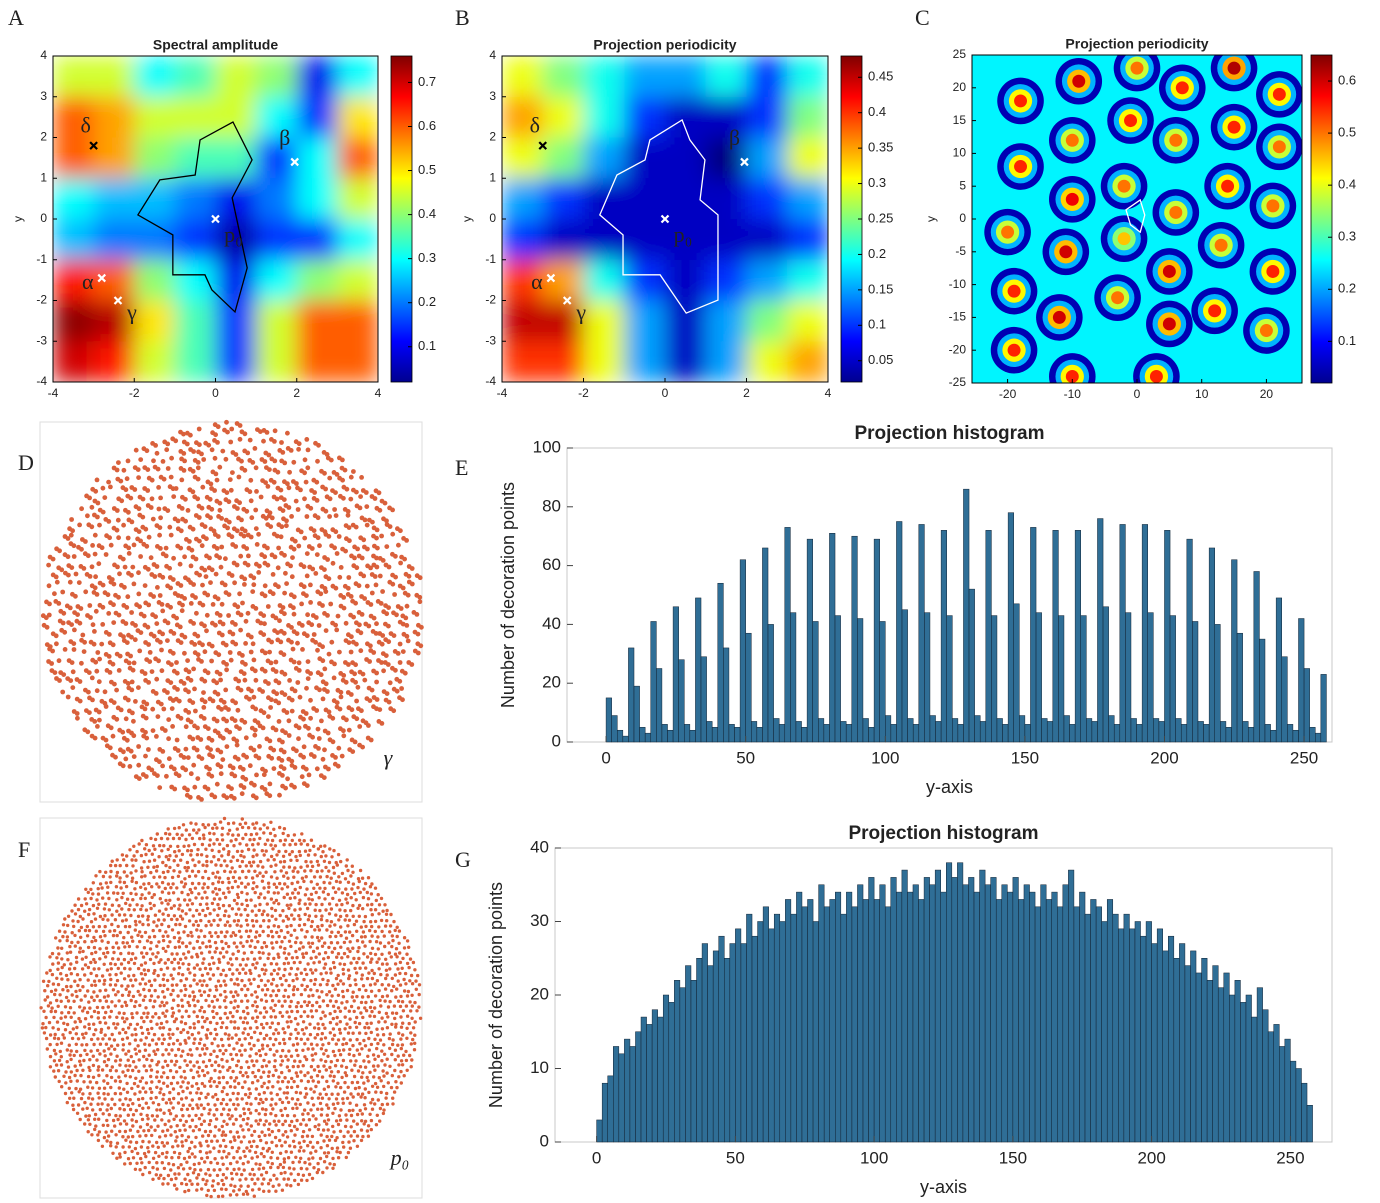 This screenshot has height=1203, width=1380. What do you see at coordinates (1137, 394) in the screenshot?
I see `x-tick-label: 0` at bounding box center [1137, 394].